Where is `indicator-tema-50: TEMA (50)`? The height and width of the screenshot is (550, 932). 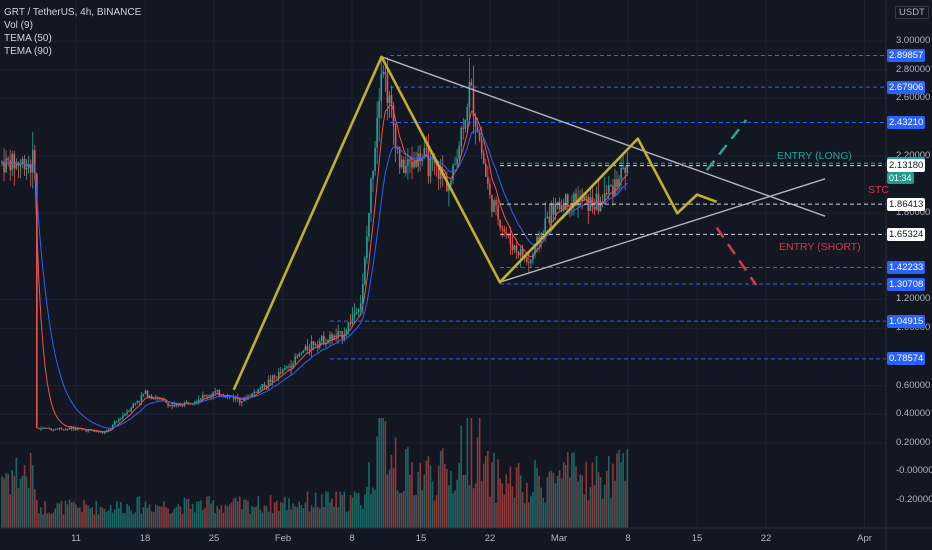 indicator-tema-50: TEMA (50) is located at coordinates (28, 38).